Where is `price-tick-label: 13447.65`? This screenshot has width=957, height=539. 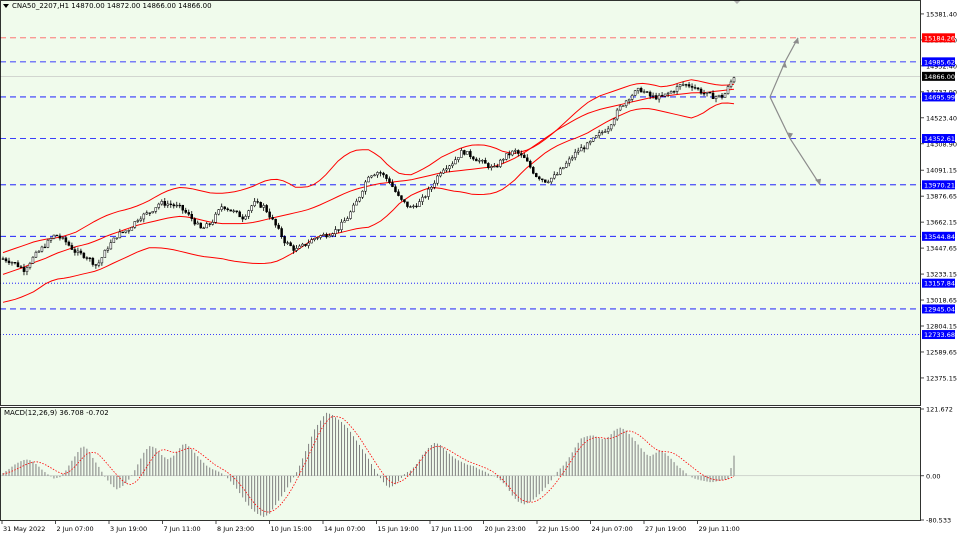 price-tick-label: 13447.65 is located at coordinates (941, 249).